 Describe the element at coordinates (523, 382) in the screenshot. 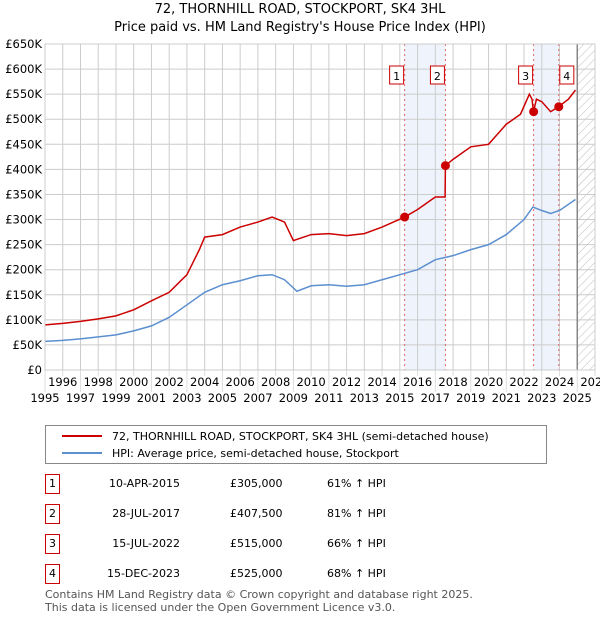

I see `x-tick-label: 2022` at that location.